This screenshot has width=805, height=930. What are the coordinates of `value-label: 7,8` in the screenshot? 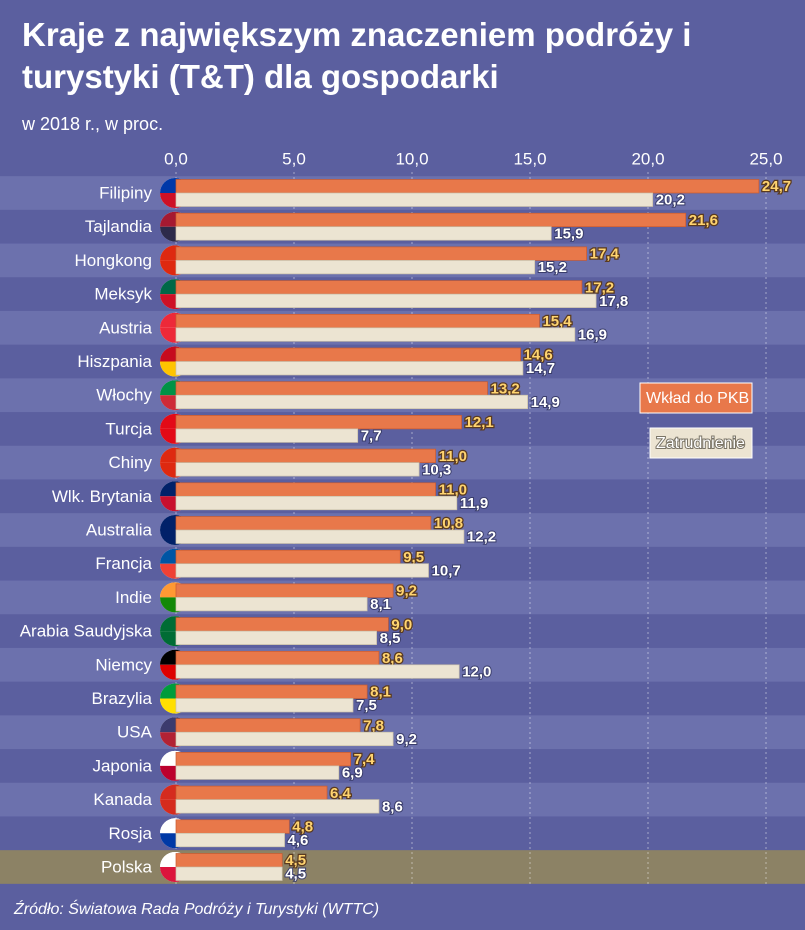 It's located at (373, 725).